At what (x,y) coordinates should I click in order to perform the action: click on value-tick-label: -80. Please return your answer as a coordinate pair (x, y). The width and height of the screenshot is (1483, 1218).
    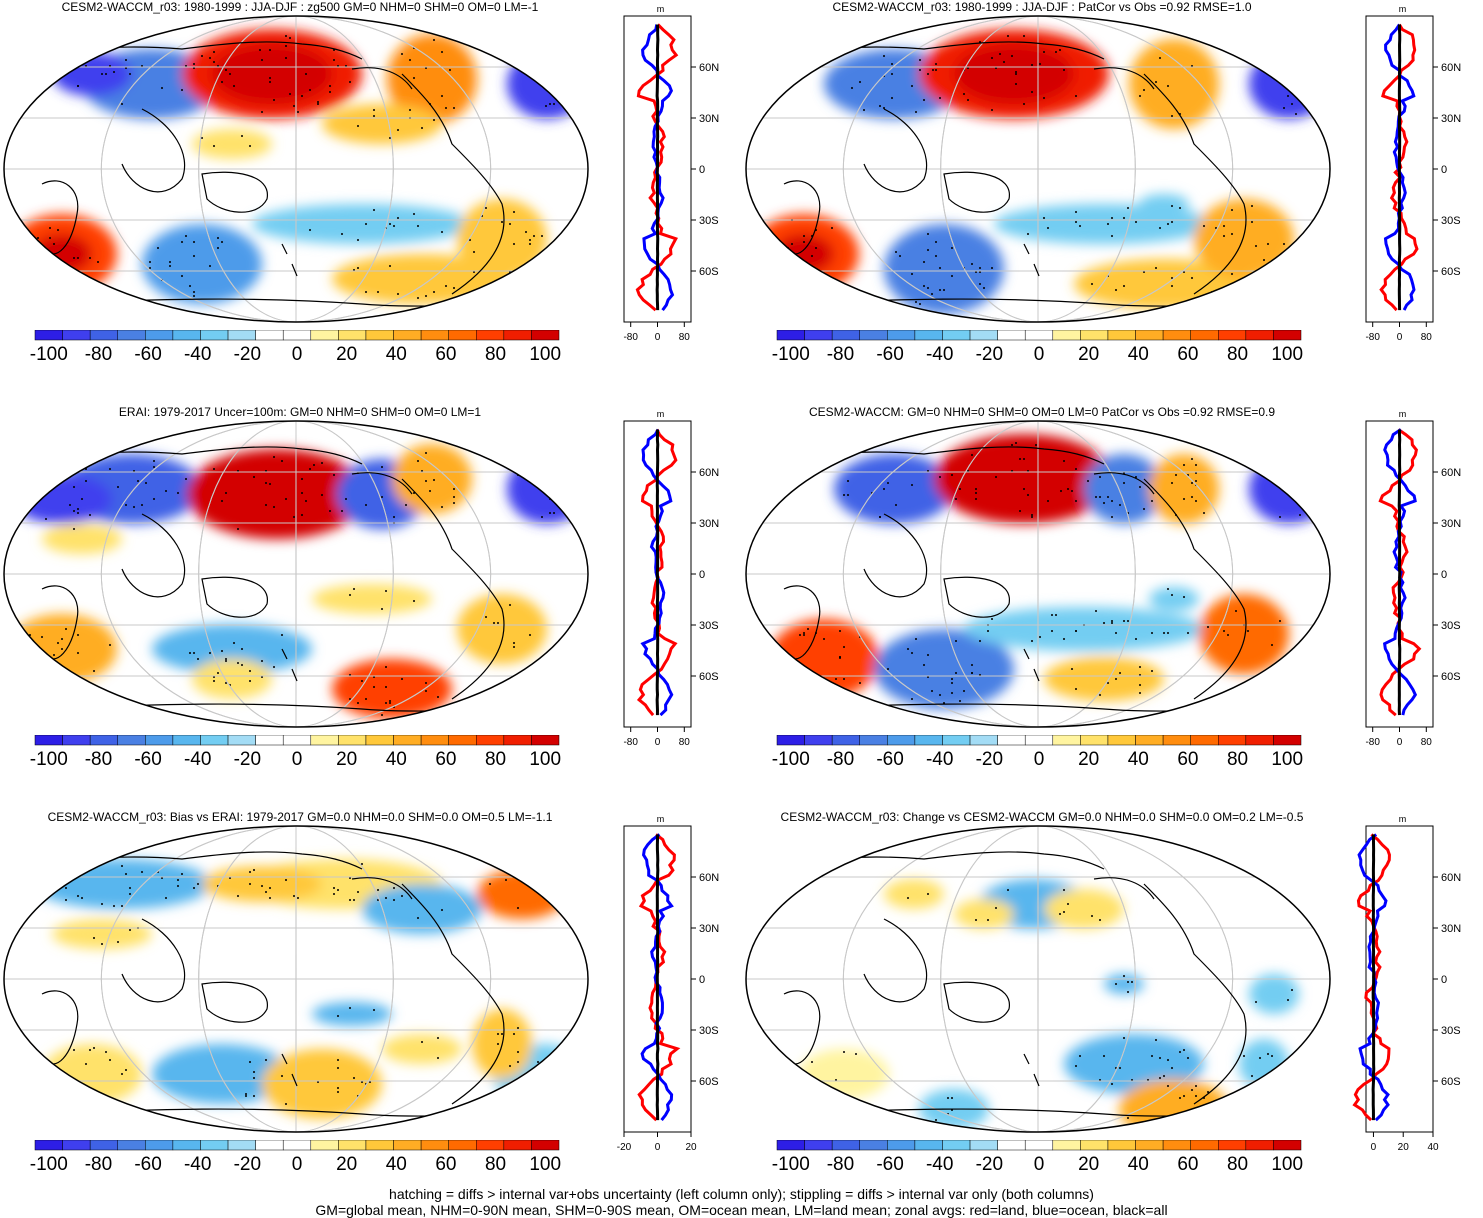
    Looking at the image, I should click on (1372, 336).